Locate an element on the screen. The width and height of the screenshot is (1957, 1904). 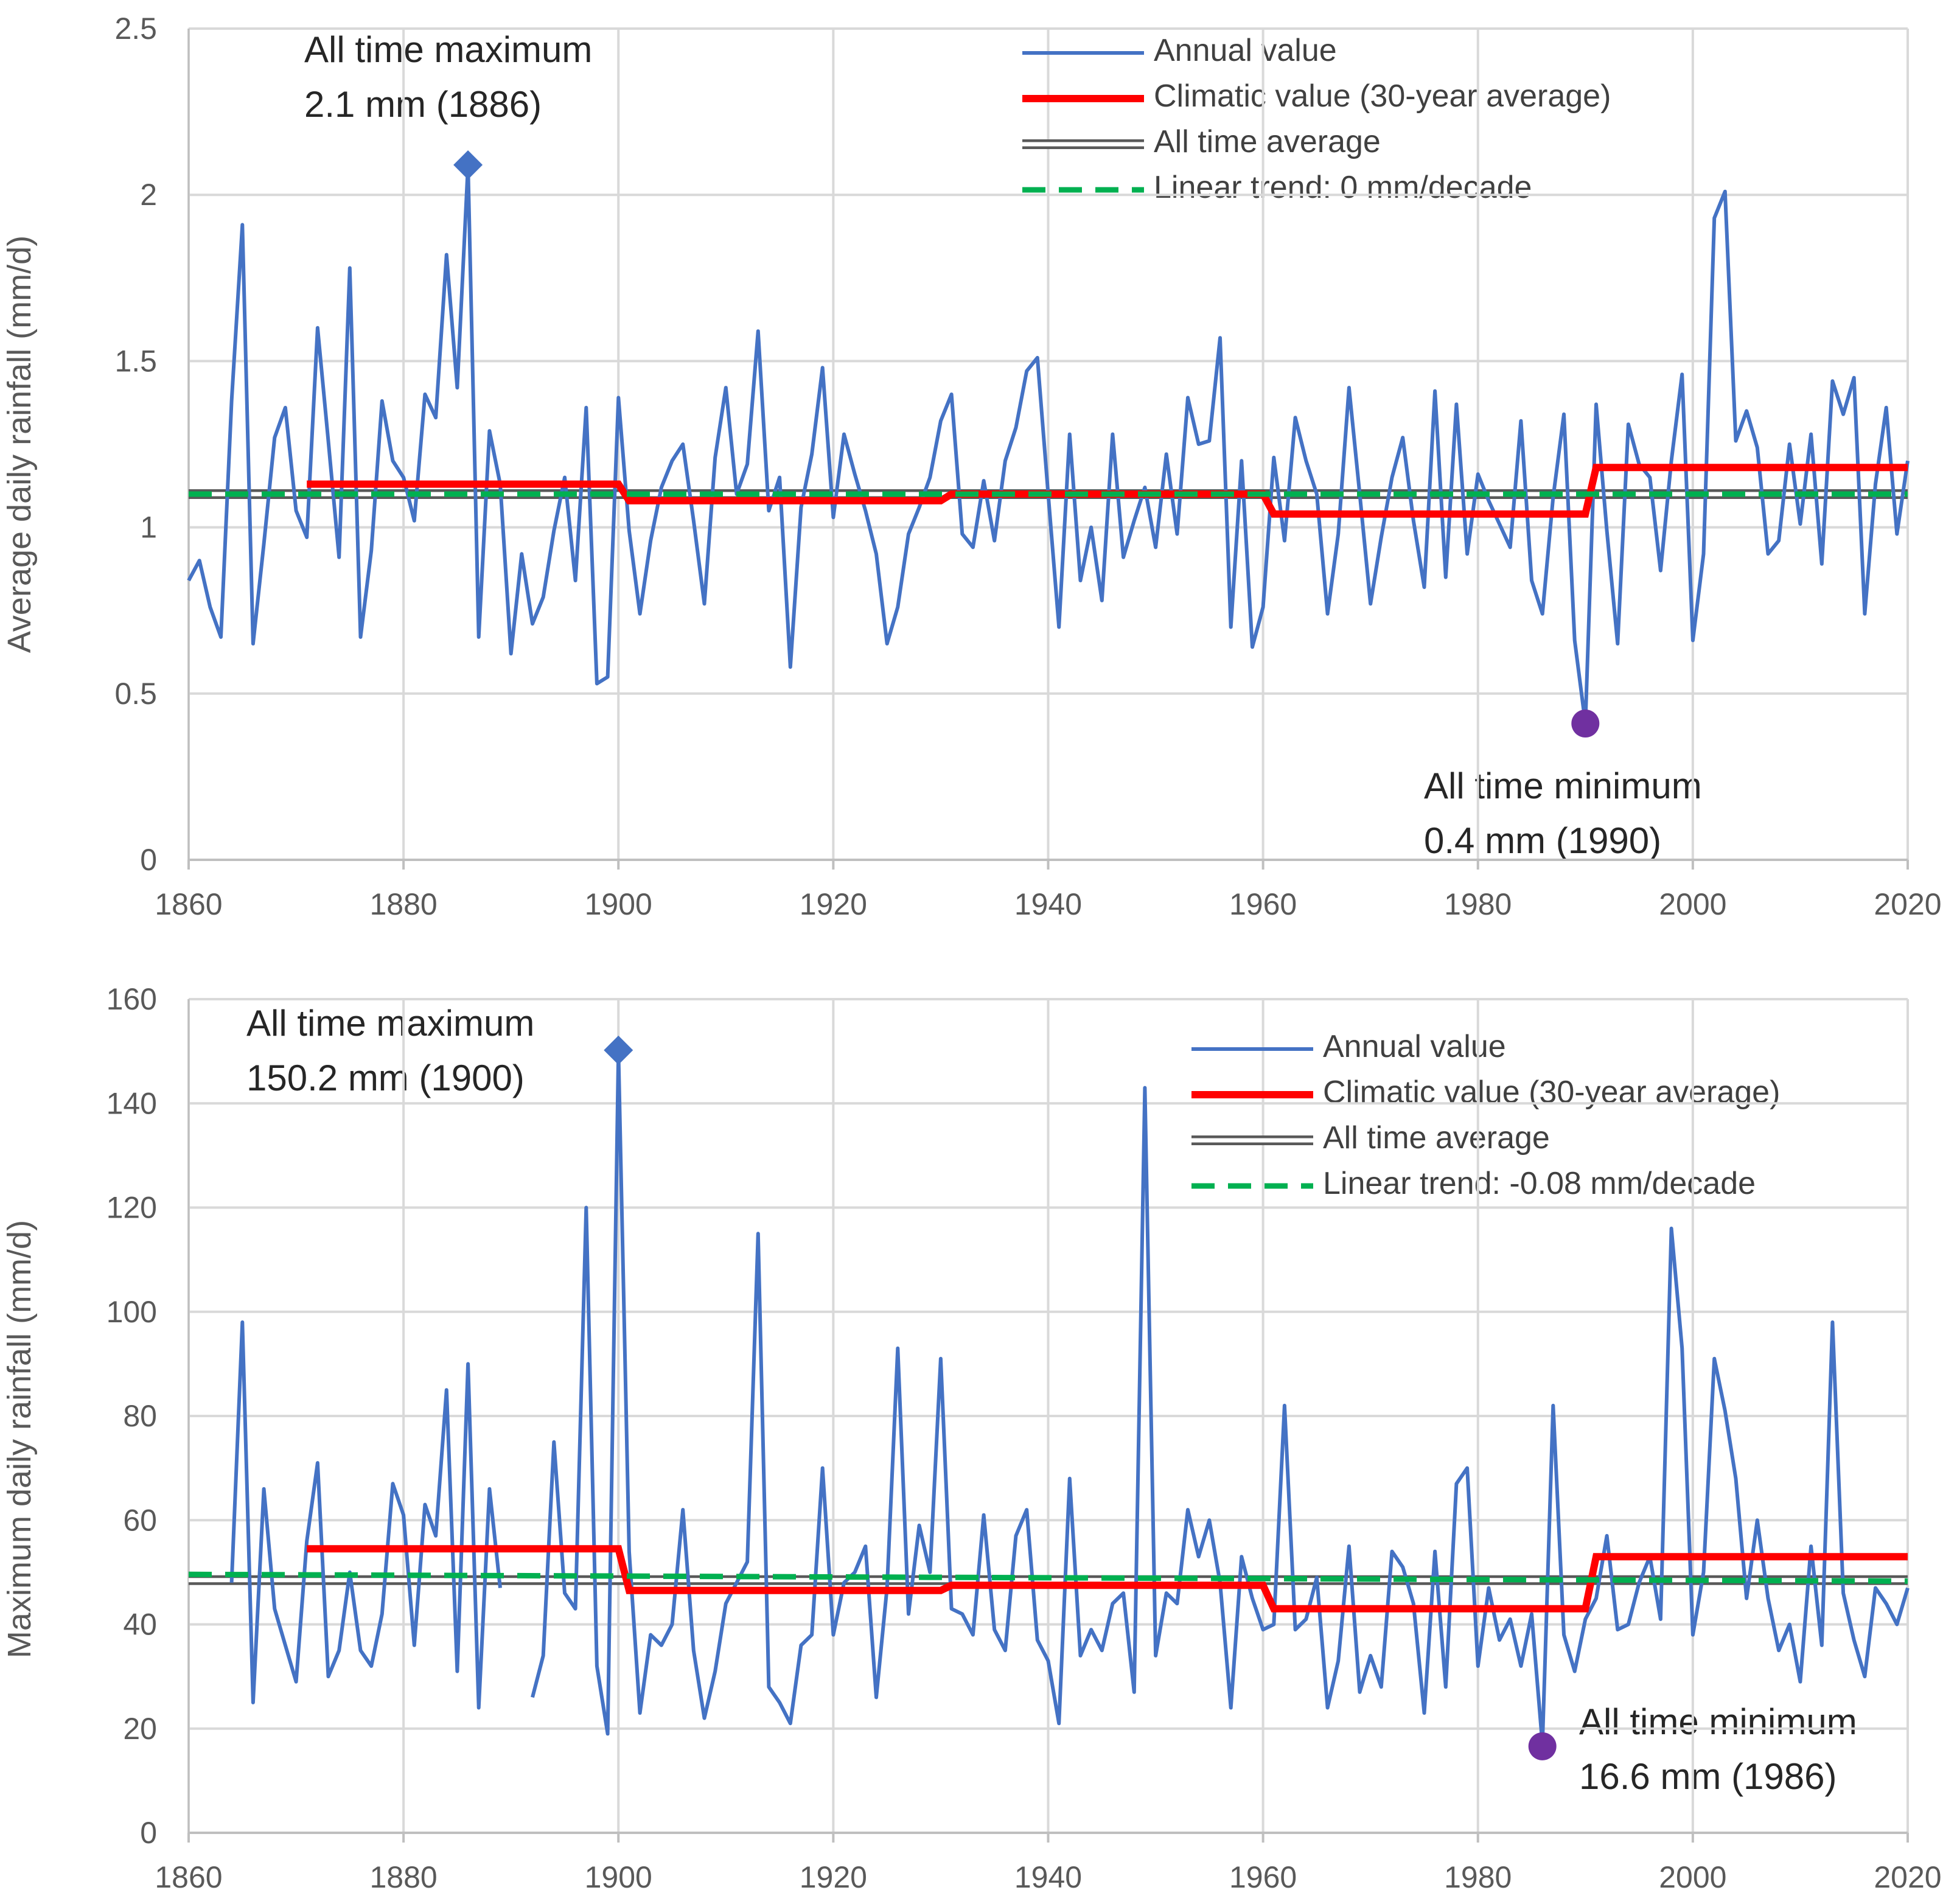
linear-trend-line is located at coordinates (1048, 1577).